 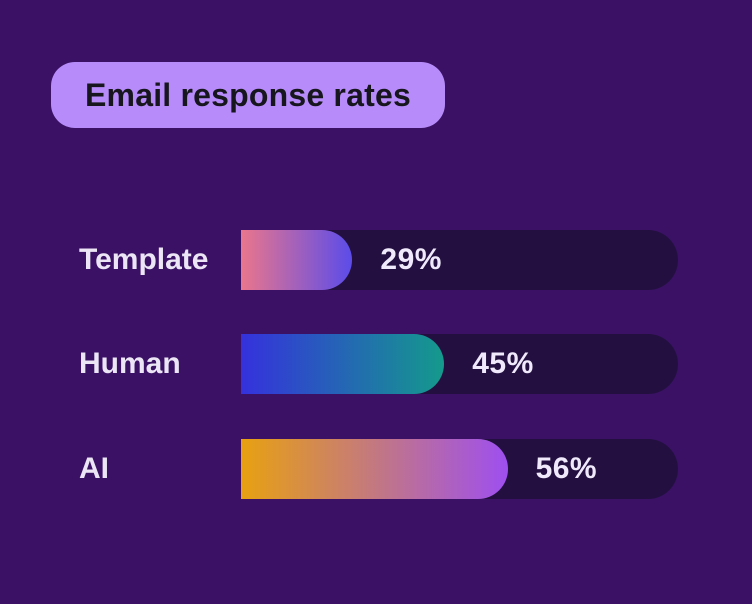 I want to click on bar-category-label: AI, so click(x=94, y=468).